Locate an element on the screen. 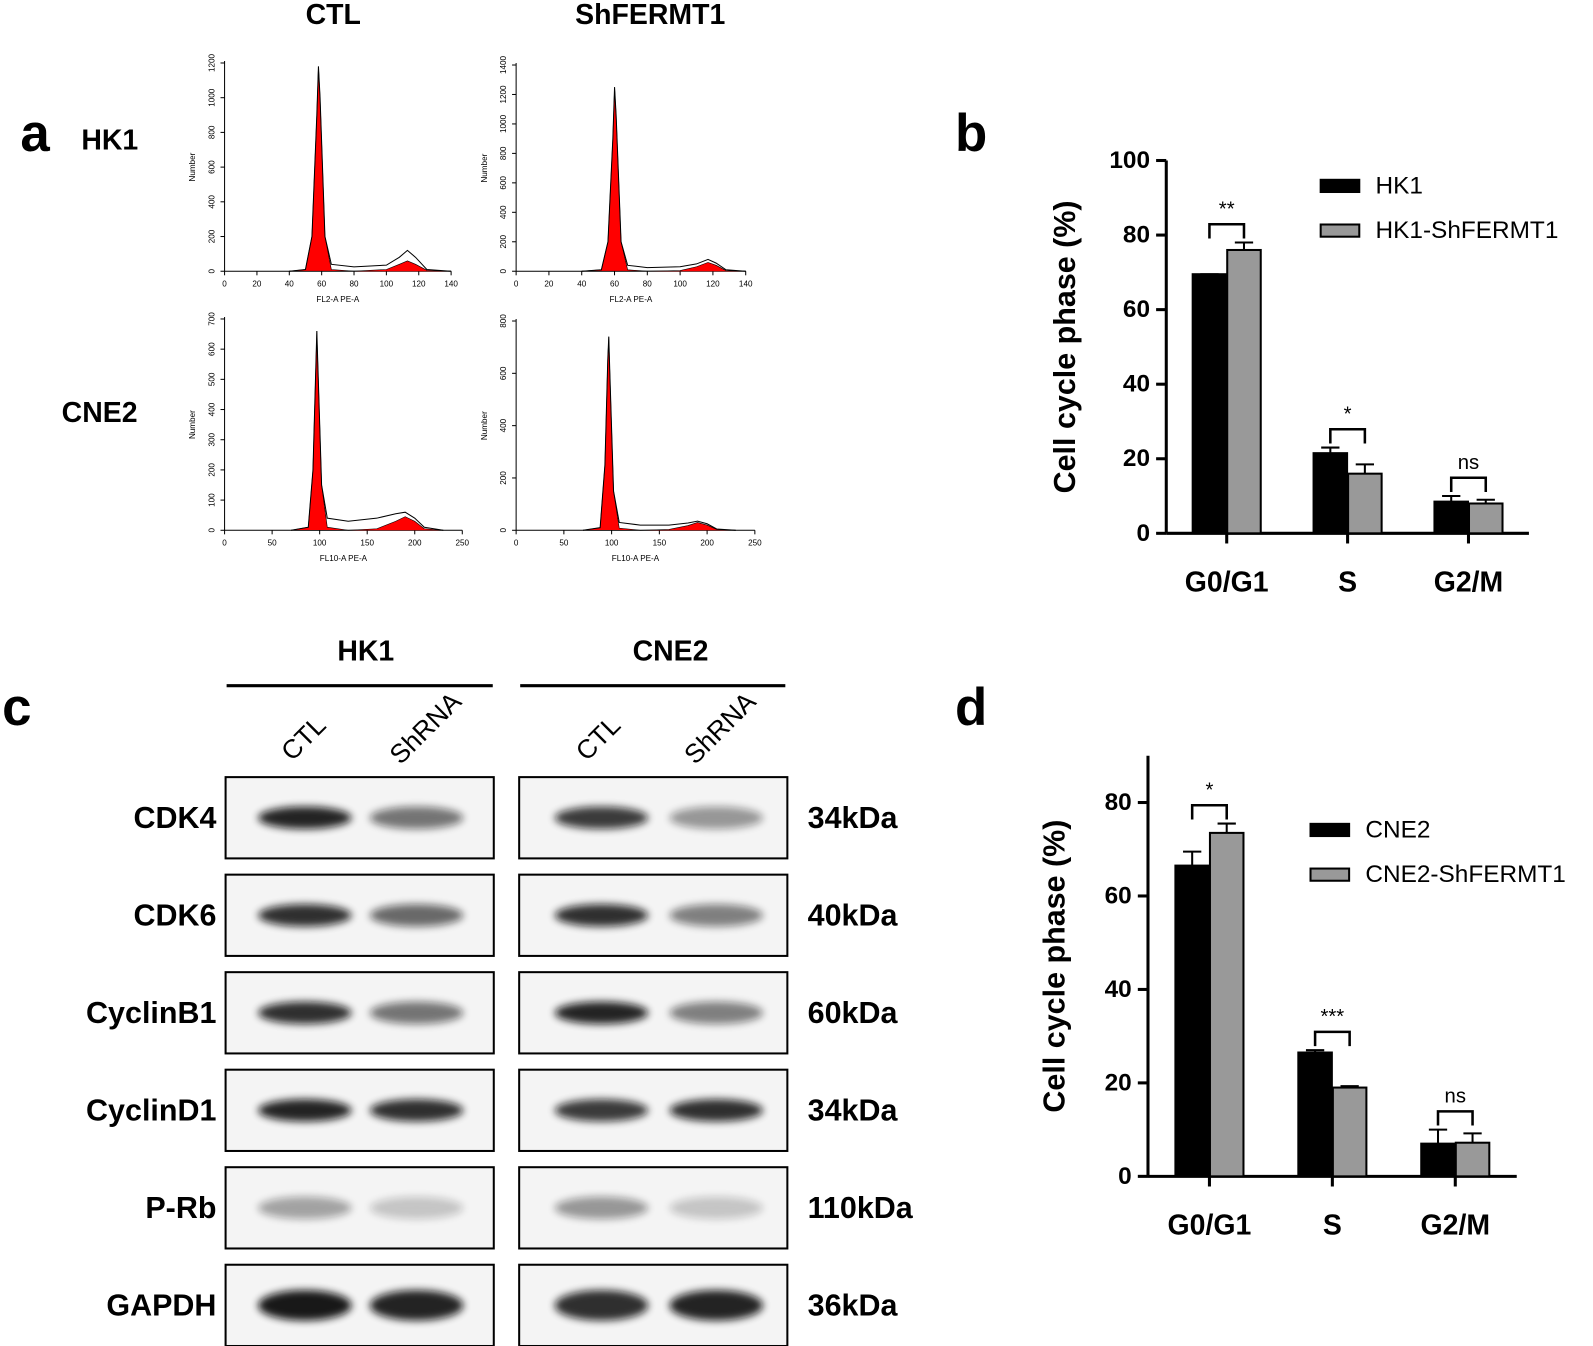 Image resolution: width=1593 pixels, height=1346 pixels. protein-name: CyclinB1 is located at coordinates (151, 1013).